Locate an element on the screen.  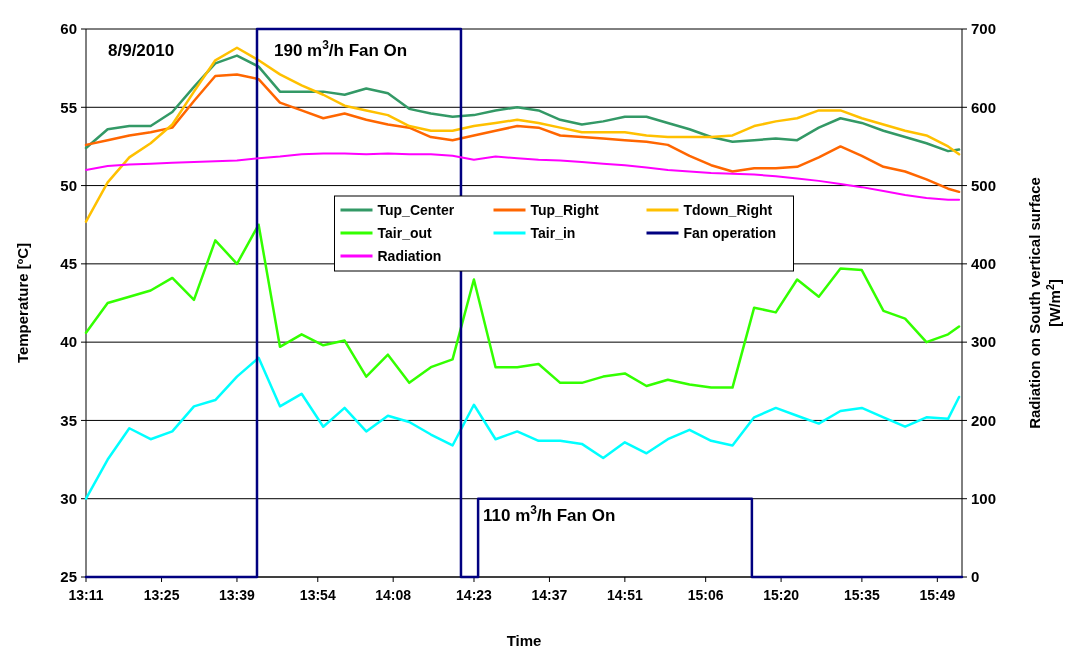
y2-tick-label: 700 is located at coordinates (984, 29).